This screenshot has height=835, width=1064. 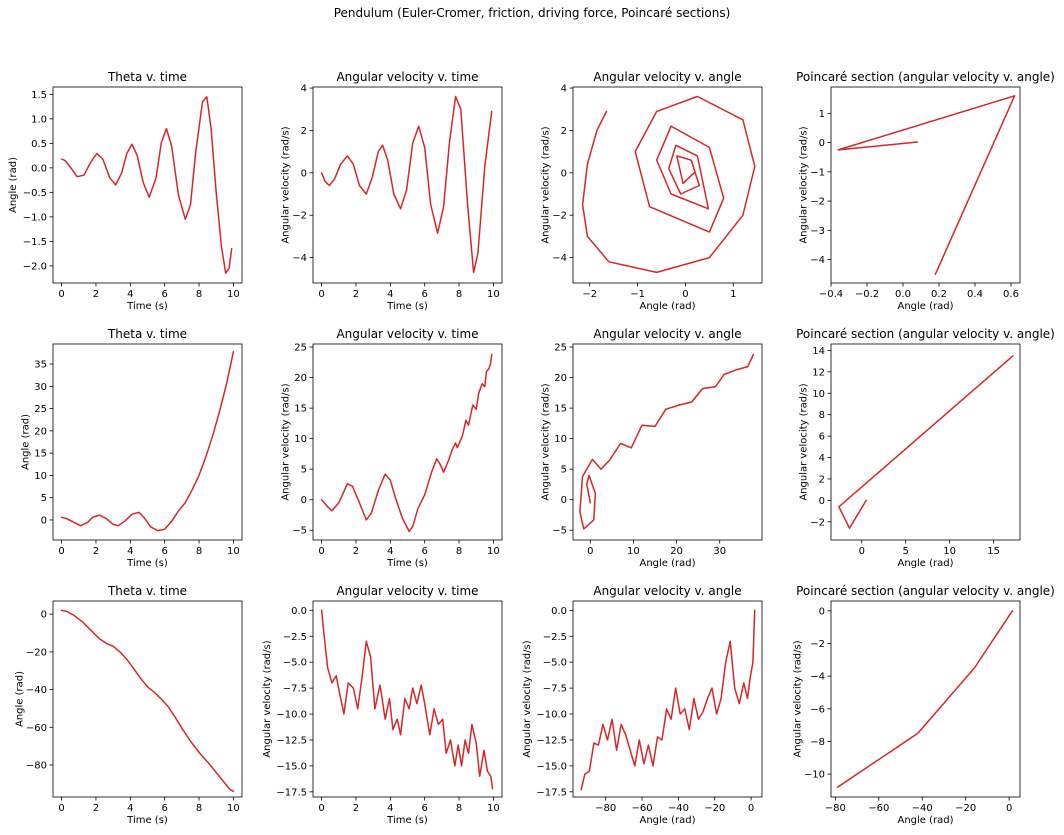 I want to click on y-tick-label: 30, so click(x=40, y=387).